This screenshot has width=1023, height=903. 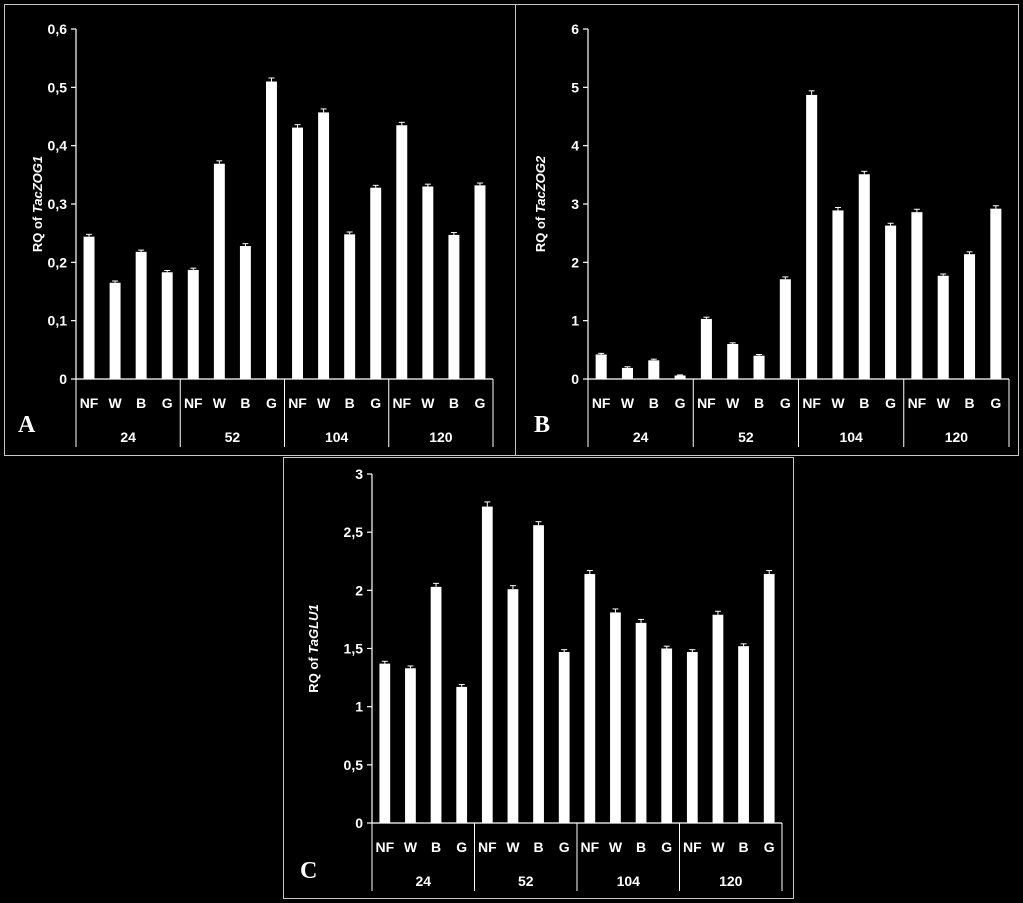 I want to click on y-axis-label: RQ of TacZOG1, so click(x=37, y=204).